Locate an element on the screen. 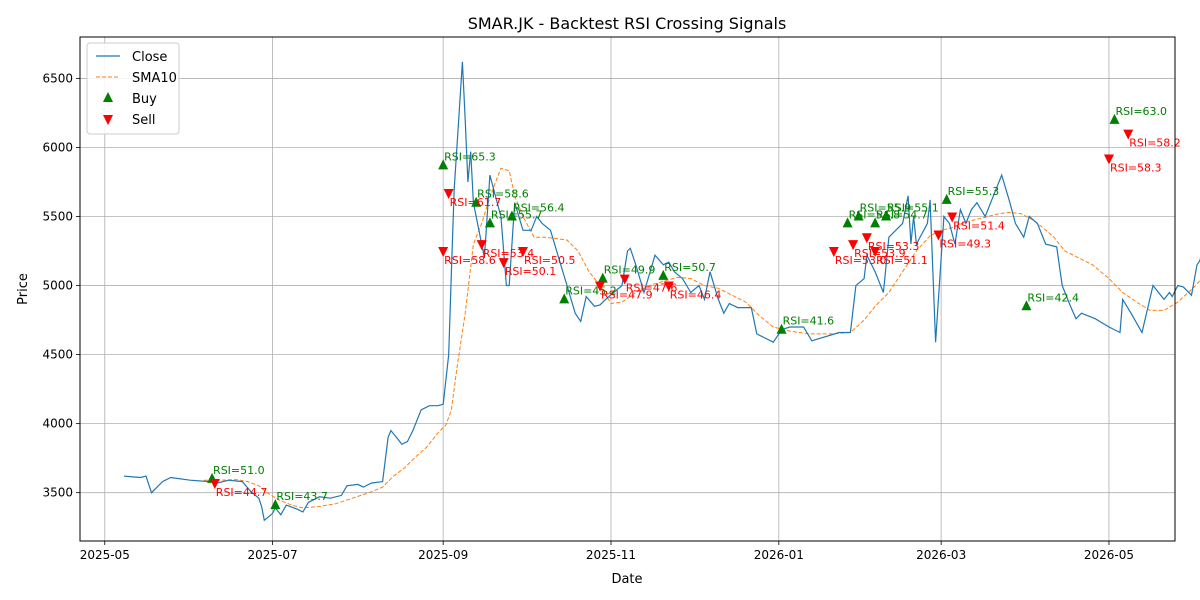  buy-rsi-label: RSI=55.7 is located at coordinates (517, 214).